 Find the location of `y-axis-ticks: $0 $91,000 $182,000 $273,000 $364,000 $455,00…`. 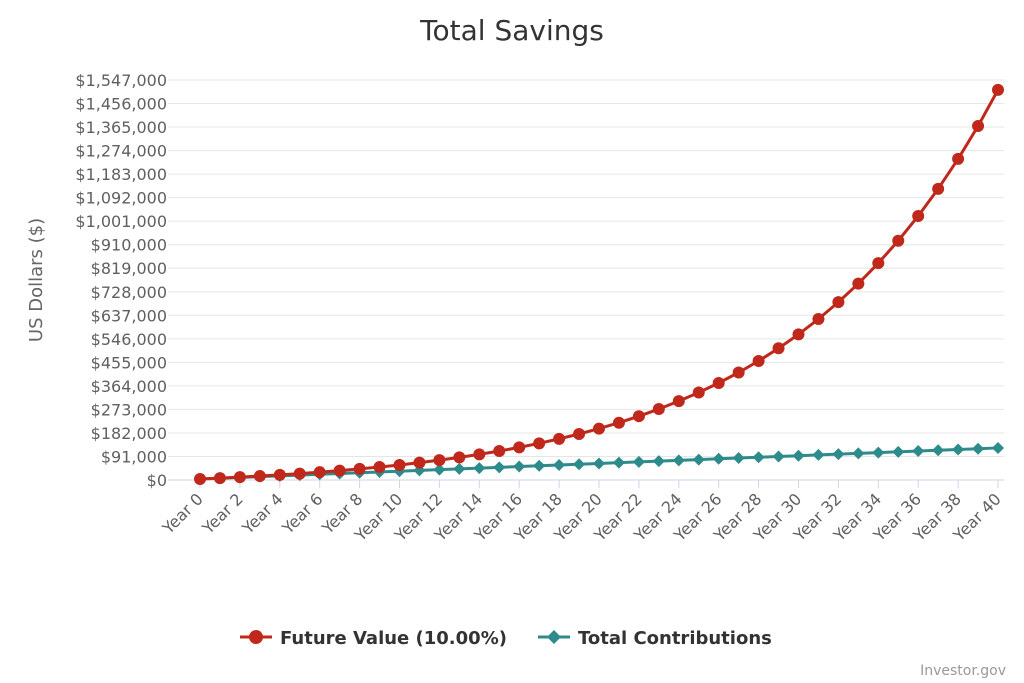

y-axis-ticks: $0 $91,000 $182,000 $273,000 $364,000 $455,00… is located at coordinates (121, 280).